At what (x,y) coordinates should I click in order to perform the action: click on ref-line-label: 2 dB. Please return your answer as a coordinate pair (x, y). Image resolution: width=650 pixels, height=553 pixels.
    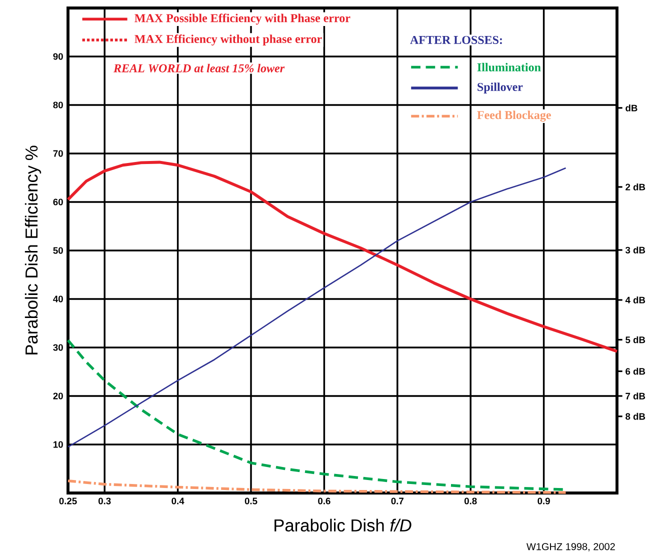
    Looking at the image, I should click on (636, 187).